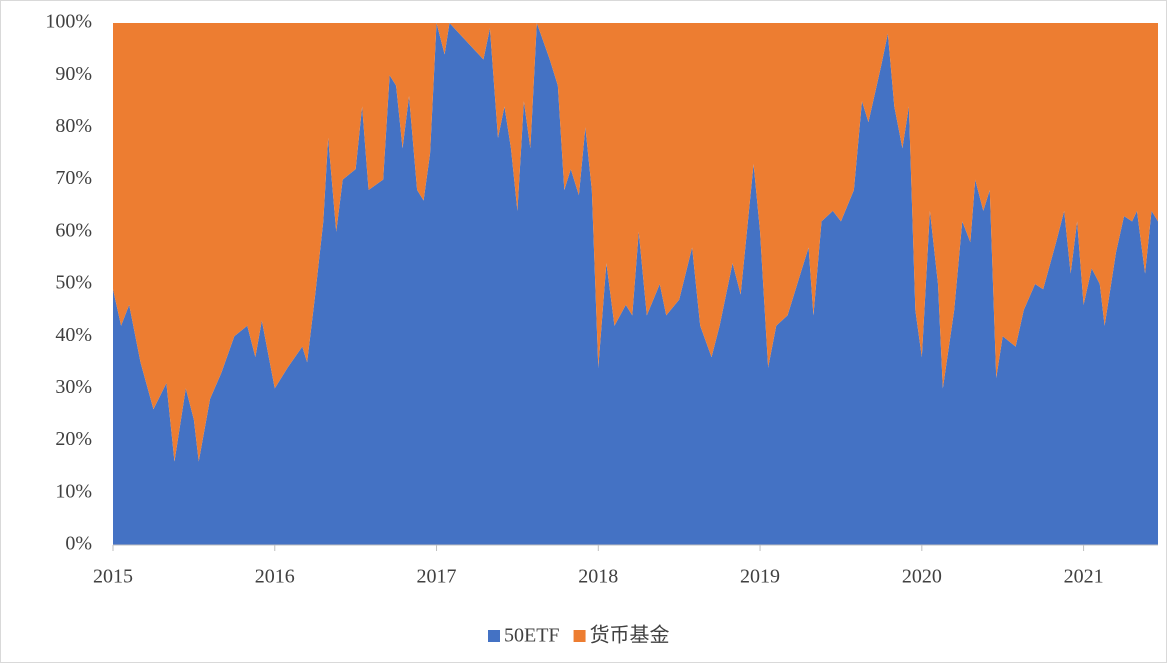 Image resolution: width=1167 pixels, height=663 pixels. I want to click on y-tick-label: 50%, so click(73, 283).